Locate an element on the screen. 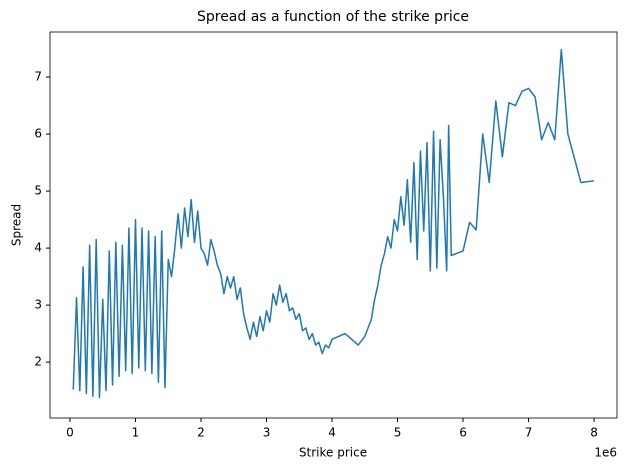 Image resolution: width=630 pixels, height=474 pixels. x-tick-label: 3 is located at coordinates (267, 433).